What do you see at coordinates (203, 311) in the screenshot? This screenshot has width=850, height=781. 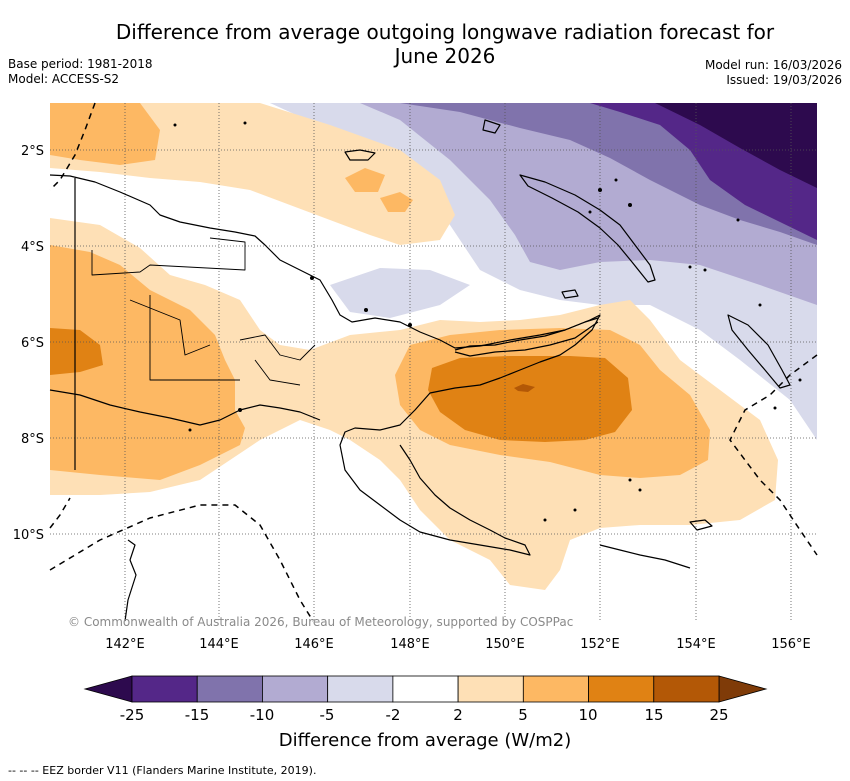 I see `province-lines` at bounding box center [203, 311].